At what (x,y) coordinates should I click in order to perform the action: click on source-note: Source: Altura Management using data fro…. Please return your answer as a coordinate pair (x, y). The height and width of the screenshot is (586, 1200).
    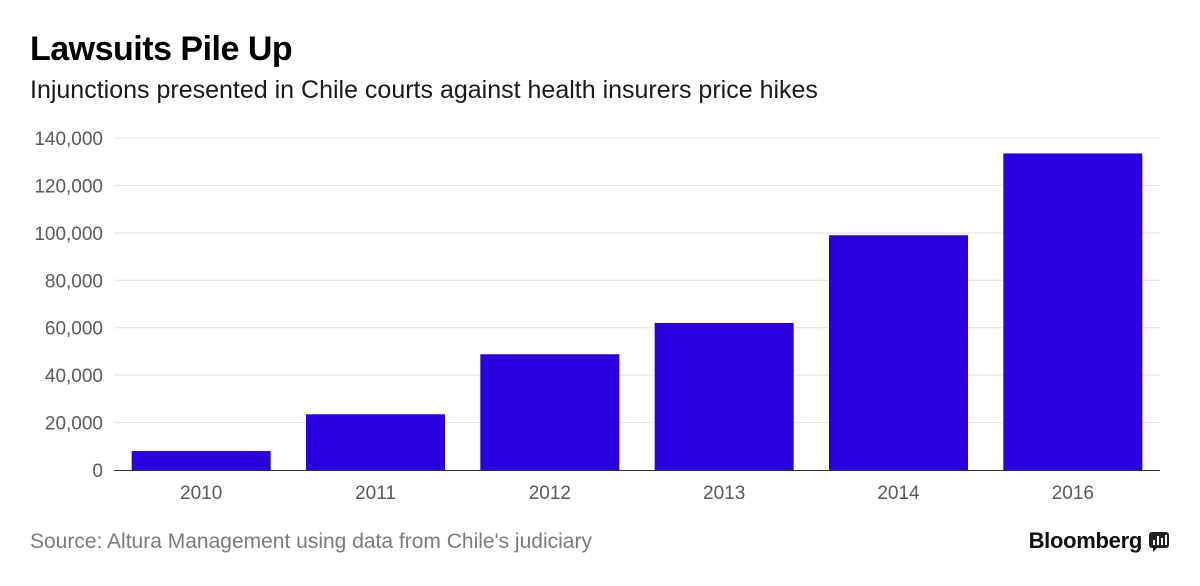
    Looking at the image, I should click on (311, 541).